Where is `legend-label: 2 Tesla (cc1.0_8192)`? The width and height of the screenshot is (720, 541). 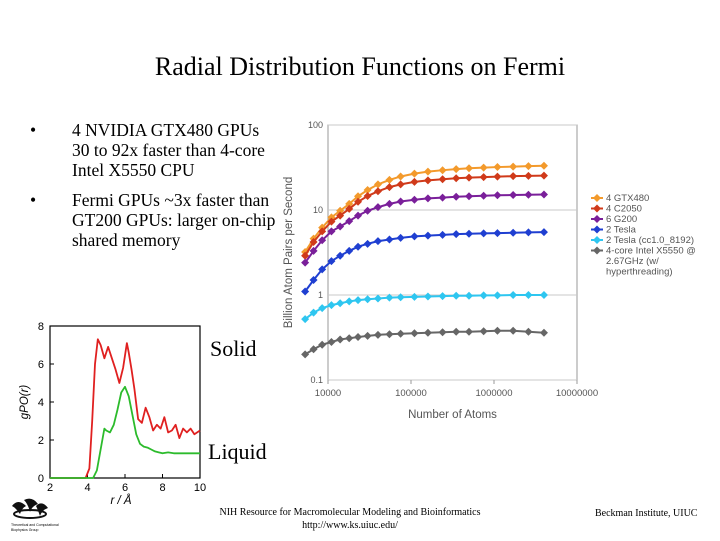
legend-label: 2 Tesla (cc1.0_8192) is located at coordinates (650, 240).